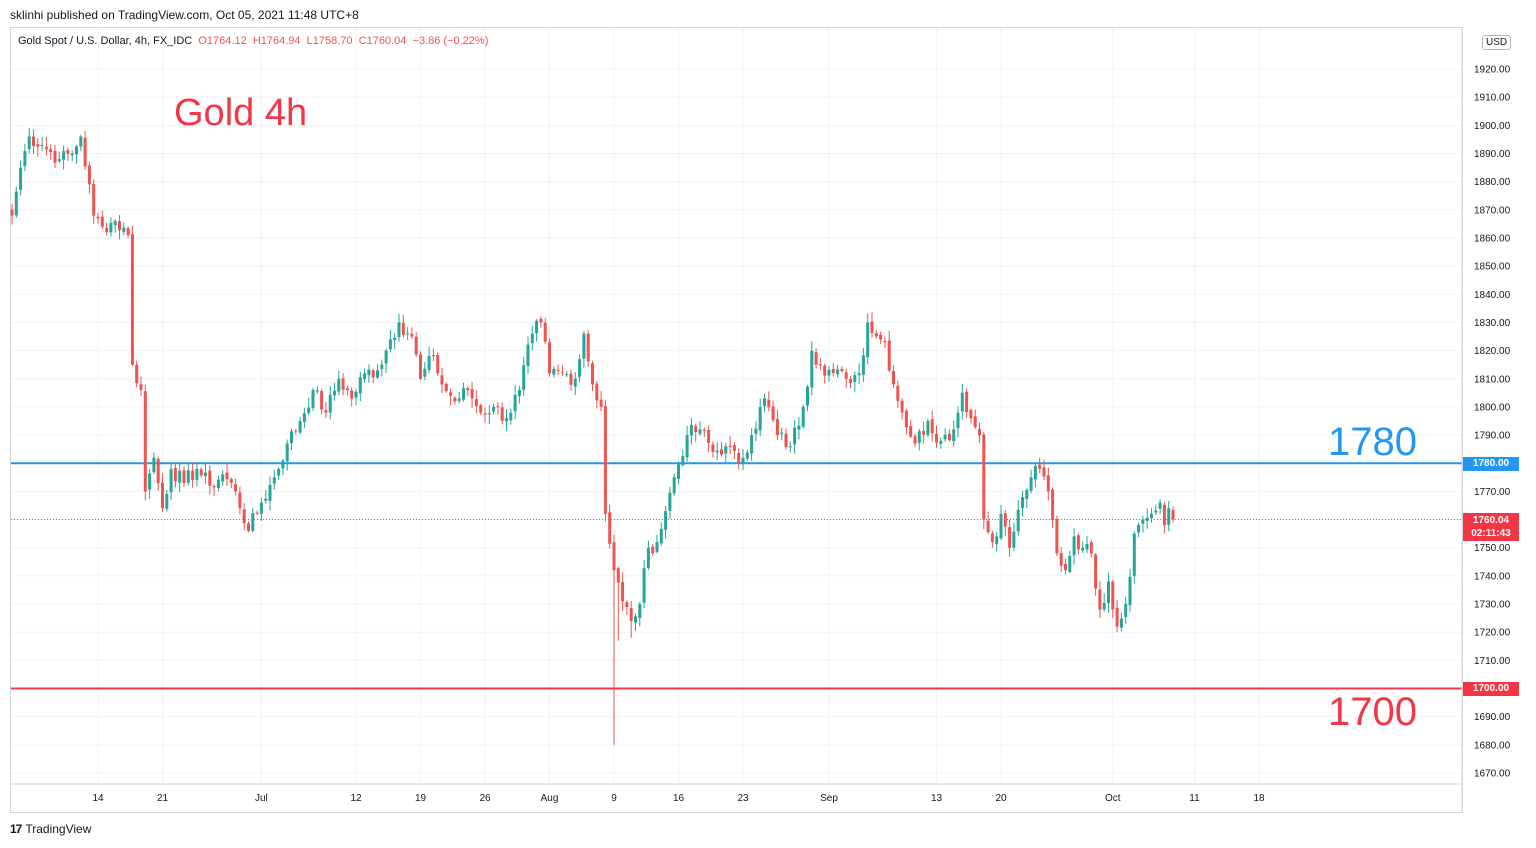 The height and width of the screenshot is (848, 1536). I want to click on y-tick-label: 1830.00, so click(1492, 323).